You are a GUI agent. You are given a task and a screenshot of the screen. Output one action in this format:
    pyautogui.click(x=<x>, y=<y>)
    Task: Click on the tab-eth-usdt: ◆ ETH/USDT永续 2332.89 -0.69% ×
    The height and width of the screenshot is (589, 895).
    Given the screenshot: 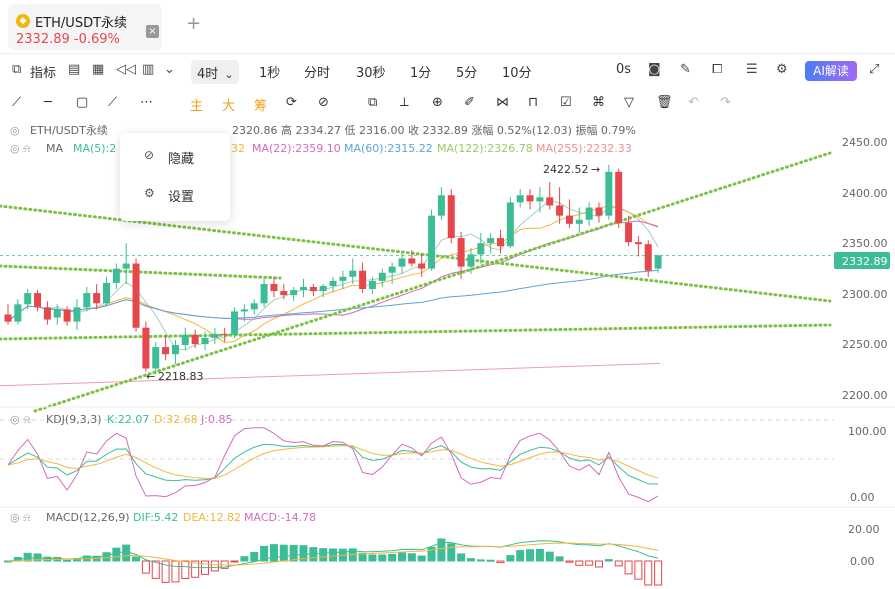 What is the action you would take?
    pyautogui.click(x=85, y=27)
    